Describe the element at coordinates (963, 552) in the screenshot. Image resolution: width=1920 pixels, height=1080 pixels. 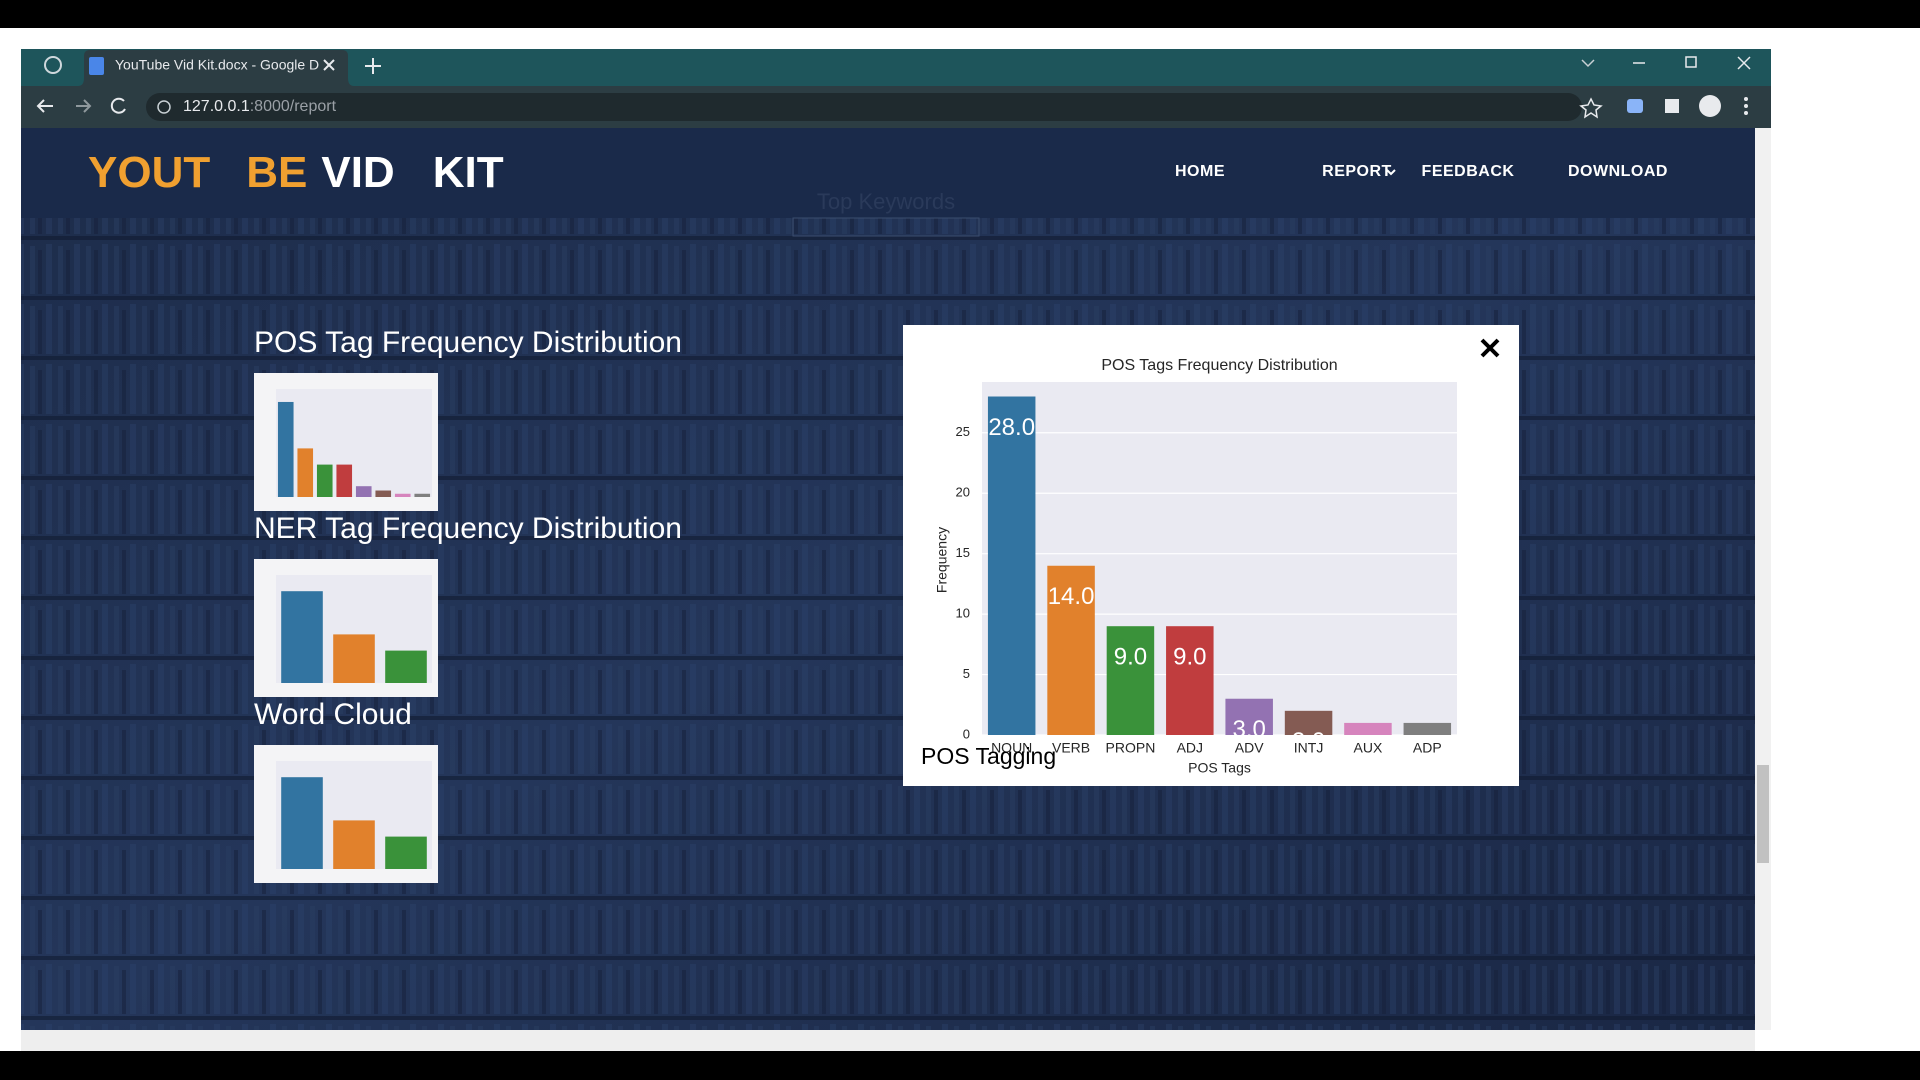
I see `y-tick-label: 15` at that location.